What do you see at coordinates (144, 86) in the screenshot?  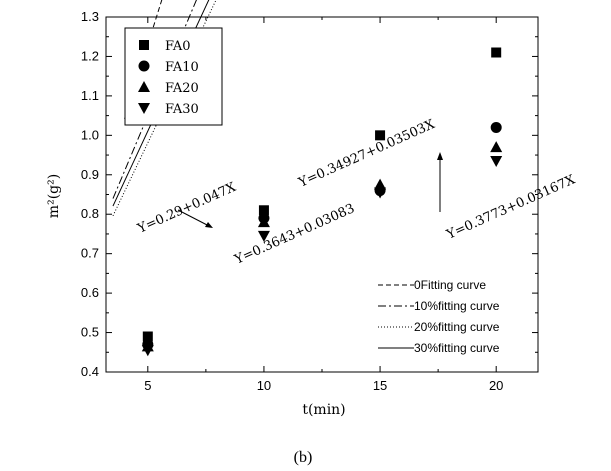 I see `legend-marker-fa20` at bounding box center [144, 86].